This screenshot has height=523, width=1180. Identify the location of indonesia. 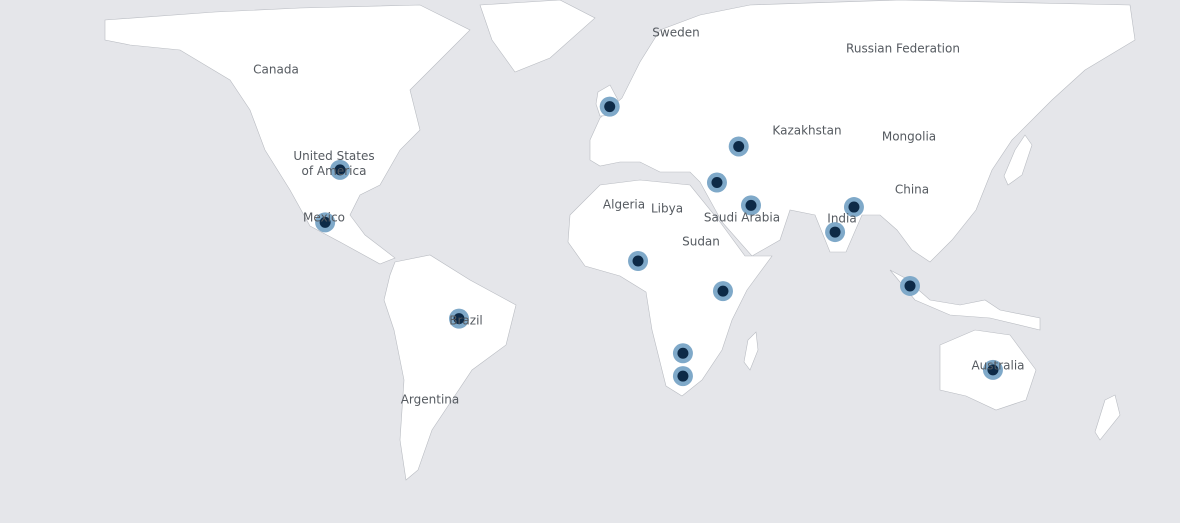
(965, 300).